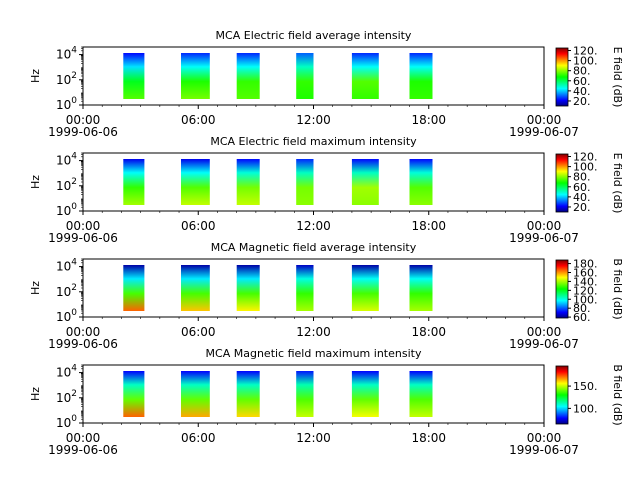 Image resolution: width=640 pixels, height=480 pixels. What do you see at coordinates (314, 353) in the screenshot?
I see `panel-title: MCA Magnetic field maximum intensity` at bounding box center [314, 353].